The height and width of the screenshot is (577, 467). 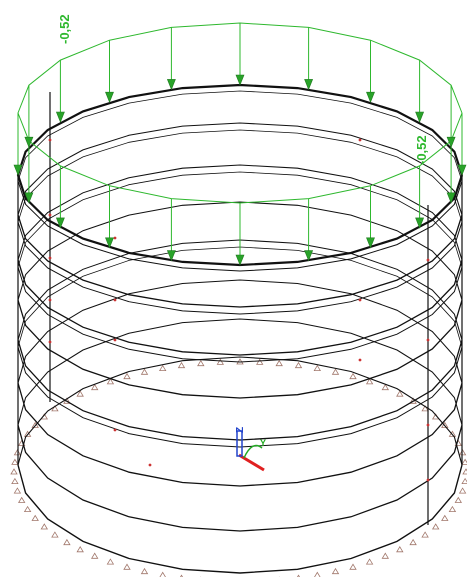 What do you see at coordinates (421, 150) in the screenshot?
I see `load-value-label-right: -0,52` at bounding box center [421, 150].